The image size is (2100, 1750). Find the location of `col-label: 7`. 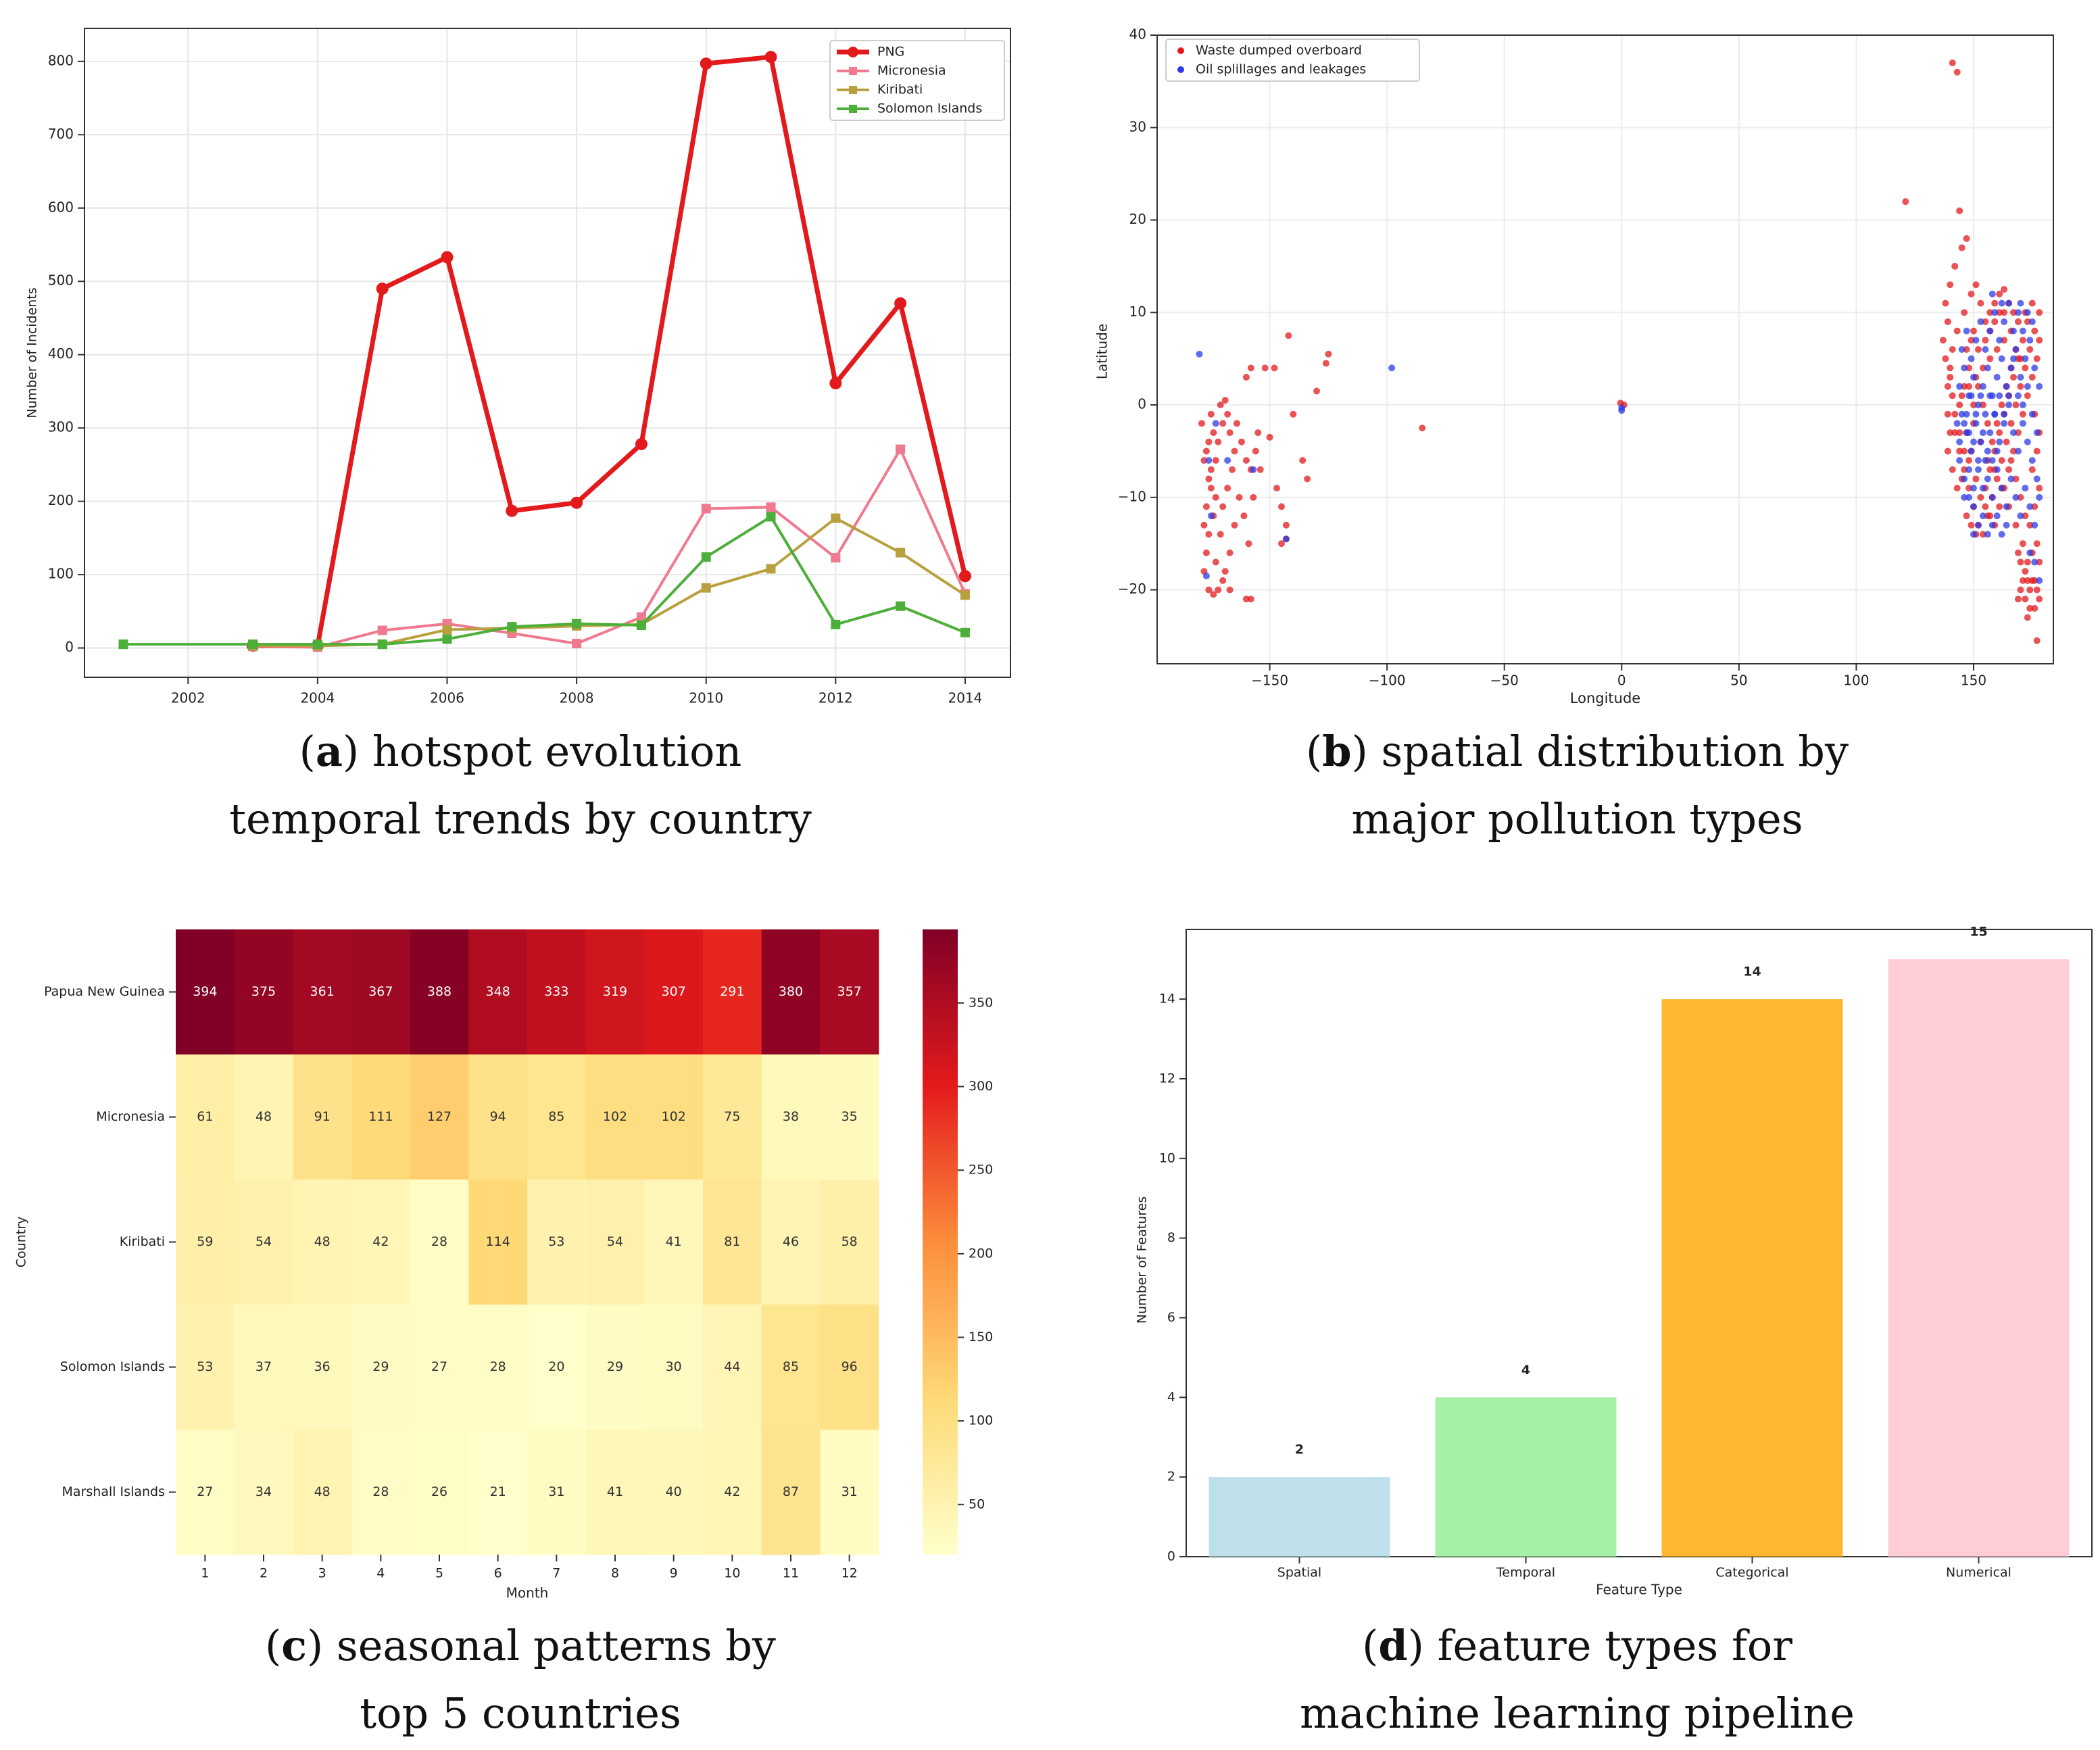

col-label: 7 is located at coordinates (556, 1573).